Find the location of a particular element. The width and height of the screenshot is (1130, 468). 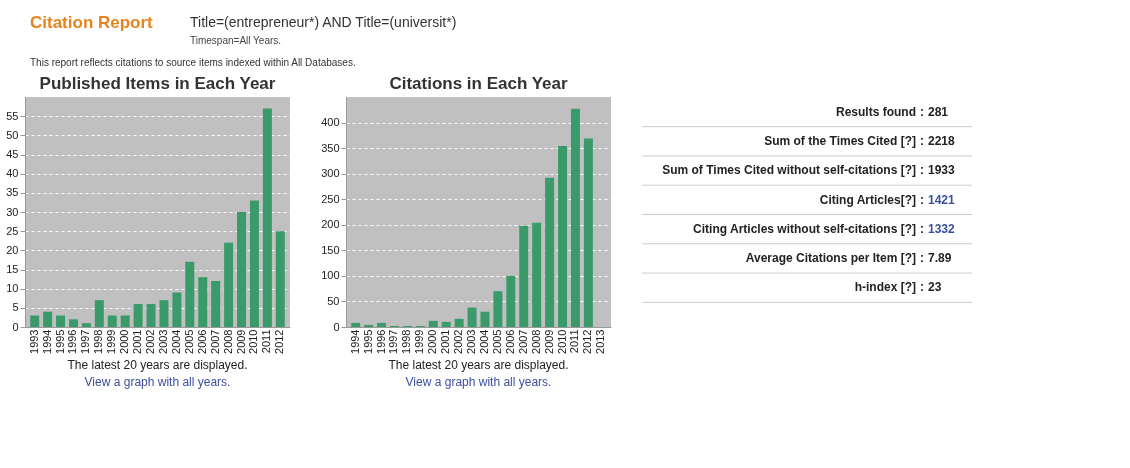

y-tick-label: 20 is located at coordinates (12, 249).